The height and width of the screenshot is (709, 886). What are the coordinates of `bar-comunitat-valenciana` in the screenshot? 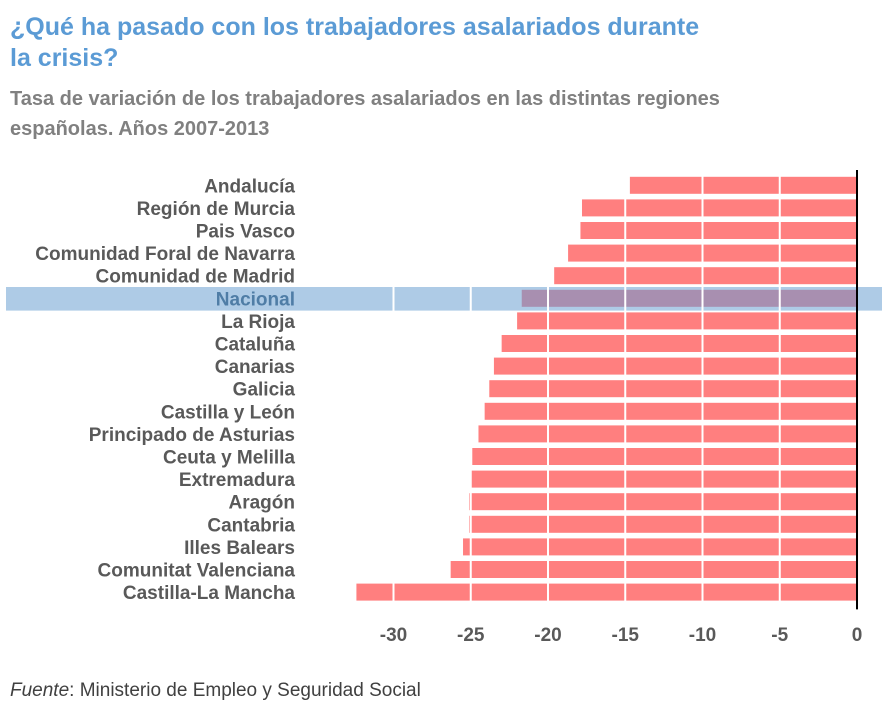 It's located at (653, 569).